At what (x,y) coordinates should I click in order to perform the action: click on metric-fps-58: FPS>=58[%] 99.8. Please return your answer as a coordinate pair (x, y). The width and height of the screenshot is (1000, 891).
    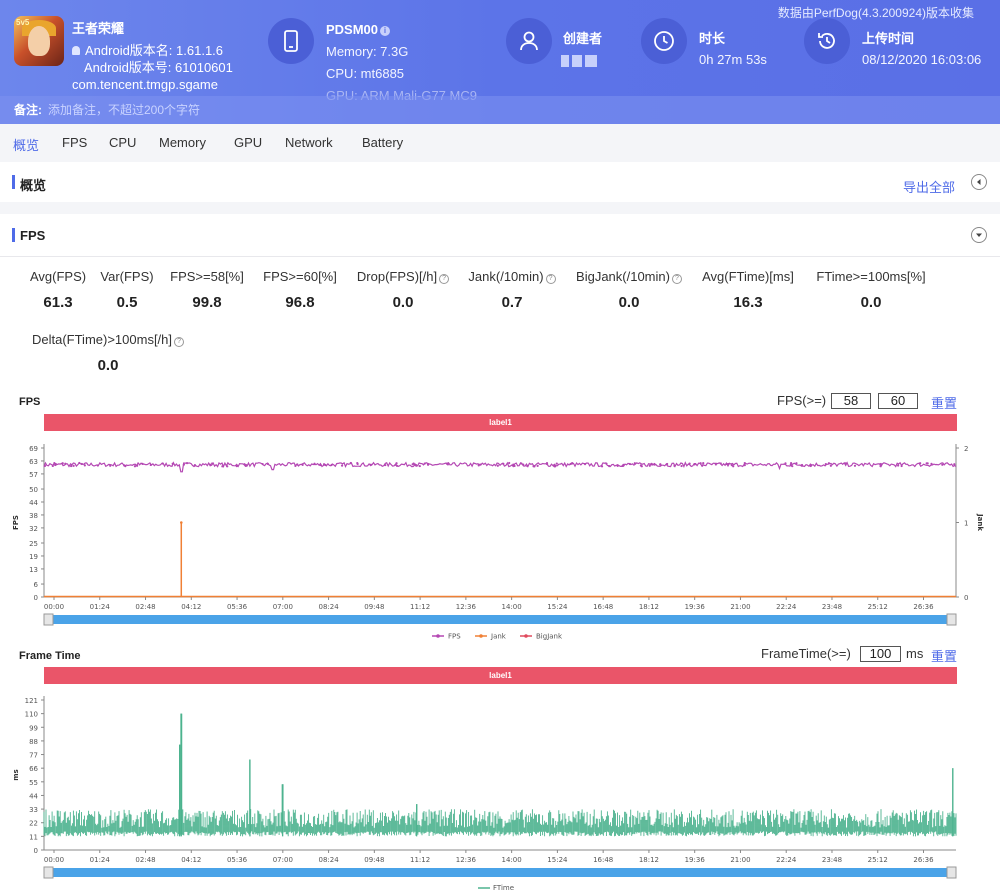
    Looking at the image, I should click on (207, 290).